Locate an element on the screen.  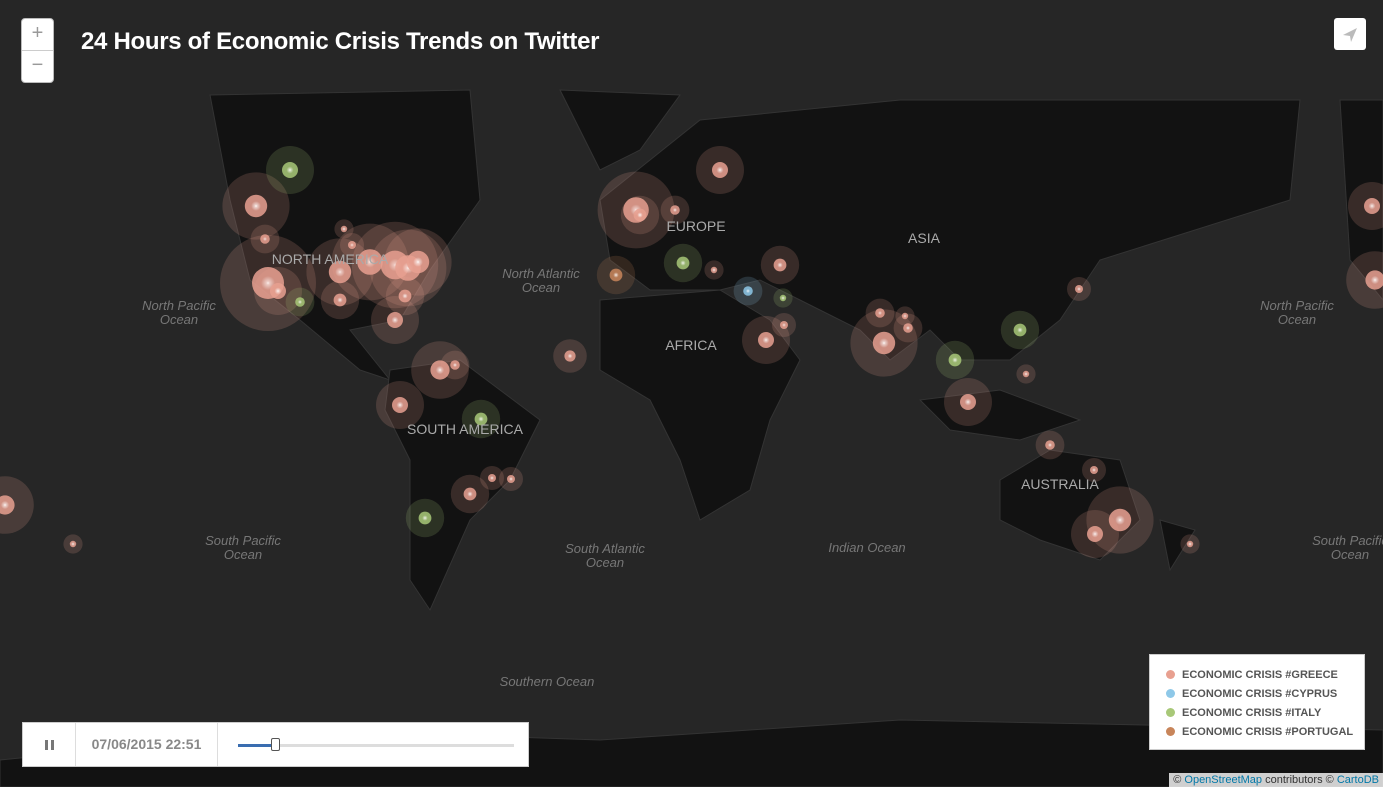
zoom-control: + − is located at coordinates (37, 50).